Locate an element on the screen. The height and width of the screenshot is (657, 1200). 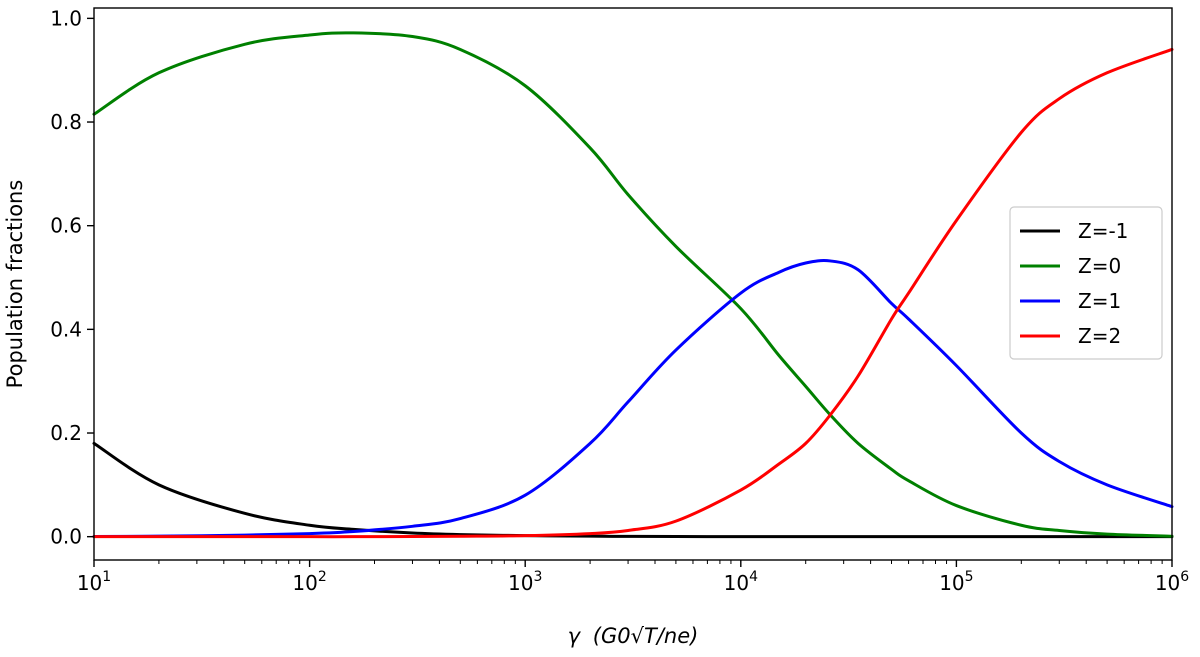
x-tick-label: 10⁶ is located at coordinates (1172, 582).